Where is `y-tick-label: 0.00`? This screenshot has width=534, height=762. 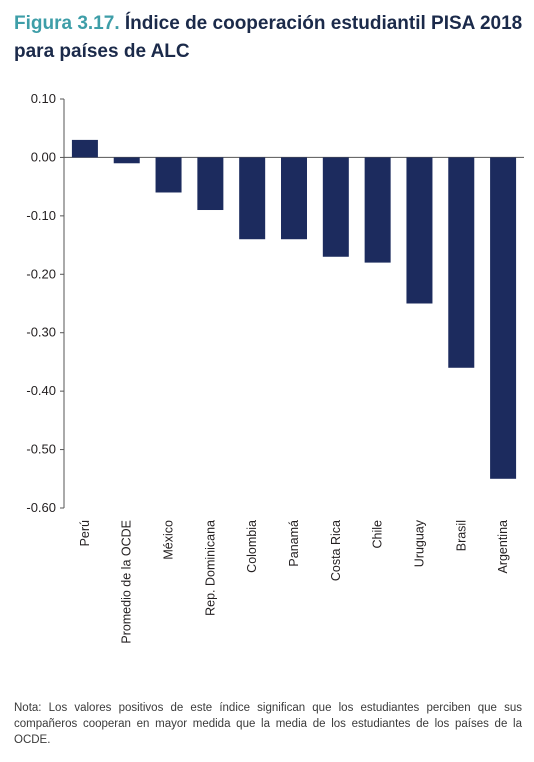
y-tick-label: 0.00 is located at coordinates (43, 156).